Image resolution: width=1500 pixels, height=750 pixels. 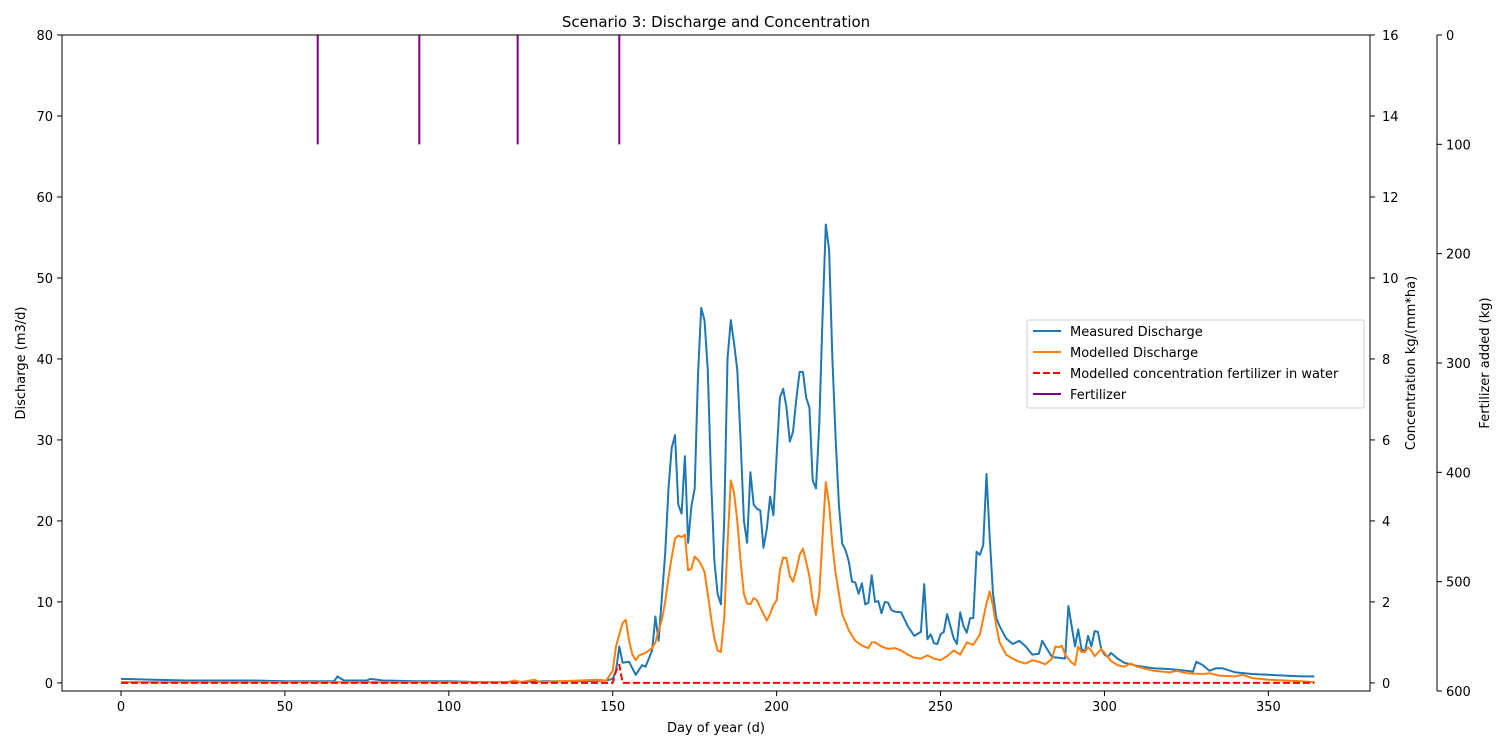 I want to click on x-tick-label: 250, so click(x=940, y=707).